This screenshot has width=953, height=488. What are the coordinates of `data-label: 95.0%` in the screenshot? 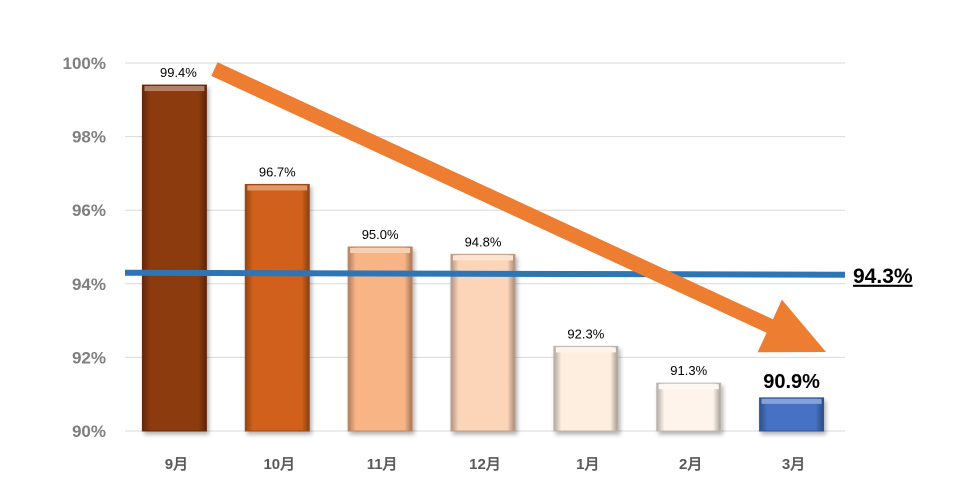 It's located at (380, 234).